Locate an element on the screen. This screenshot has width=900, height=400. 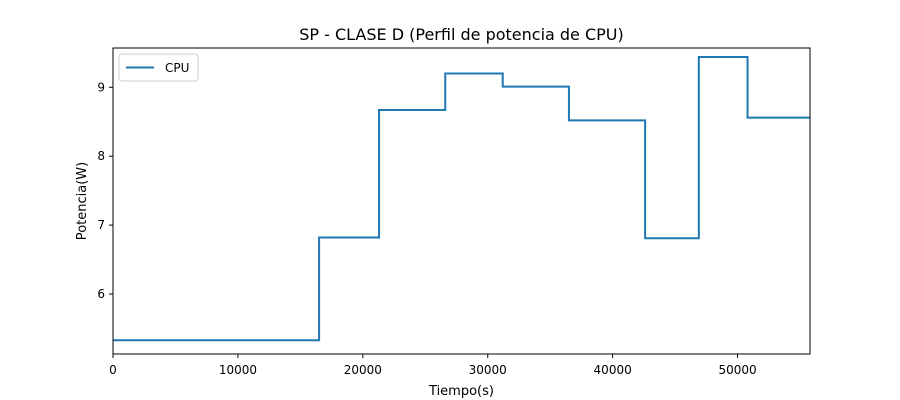
x-axis-label: Tiempo(s) is located at coordinates (461, 391).